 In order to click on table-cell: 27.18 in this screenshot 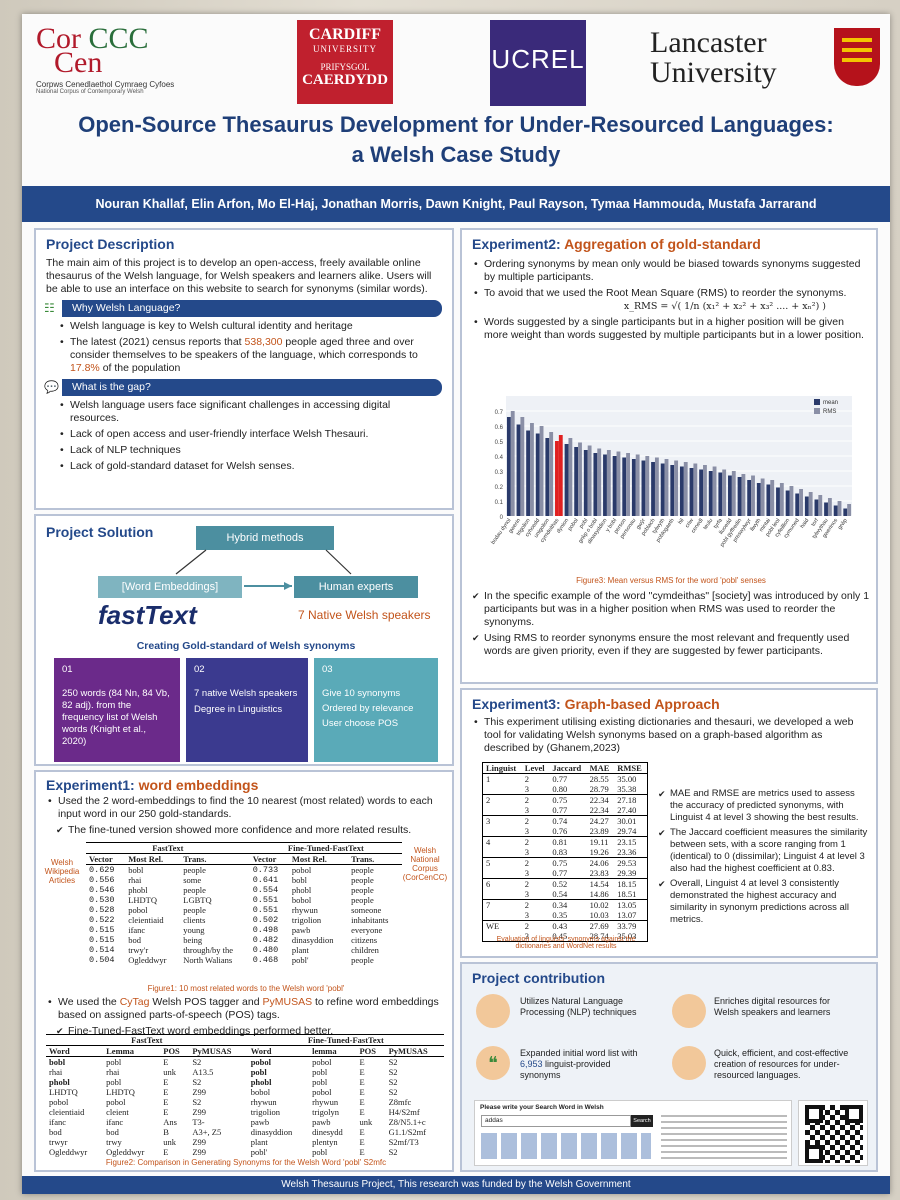, I will do `click(627, 800)`.